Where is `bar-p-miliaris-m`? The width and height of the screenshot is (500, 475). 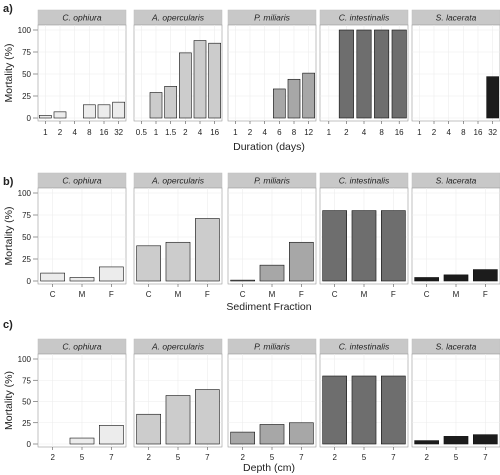
bar-p-miliaris-m is located at coordinates (272, 273).